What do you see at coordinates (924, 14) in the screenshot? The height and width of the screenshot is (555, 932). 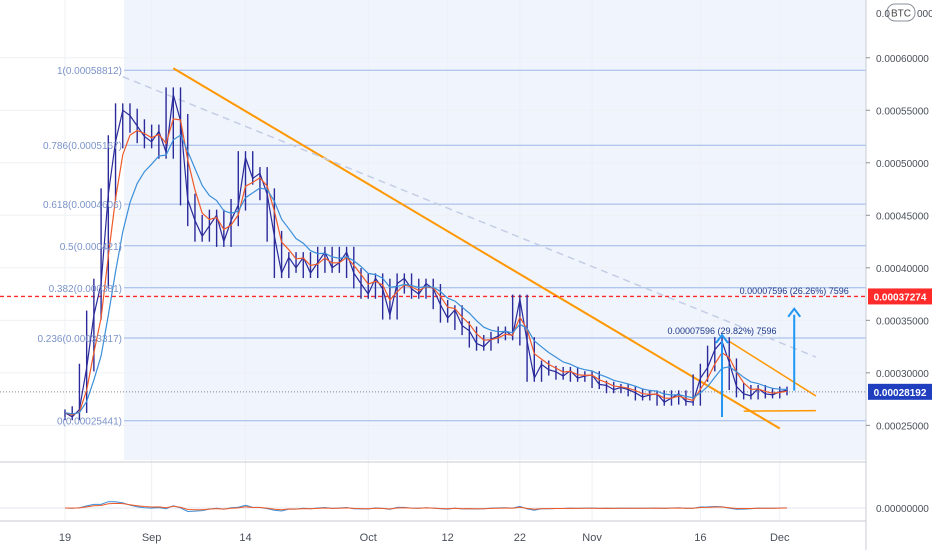 I see `y-axis-top-suffix: 000` at bounding box center [924, 14].